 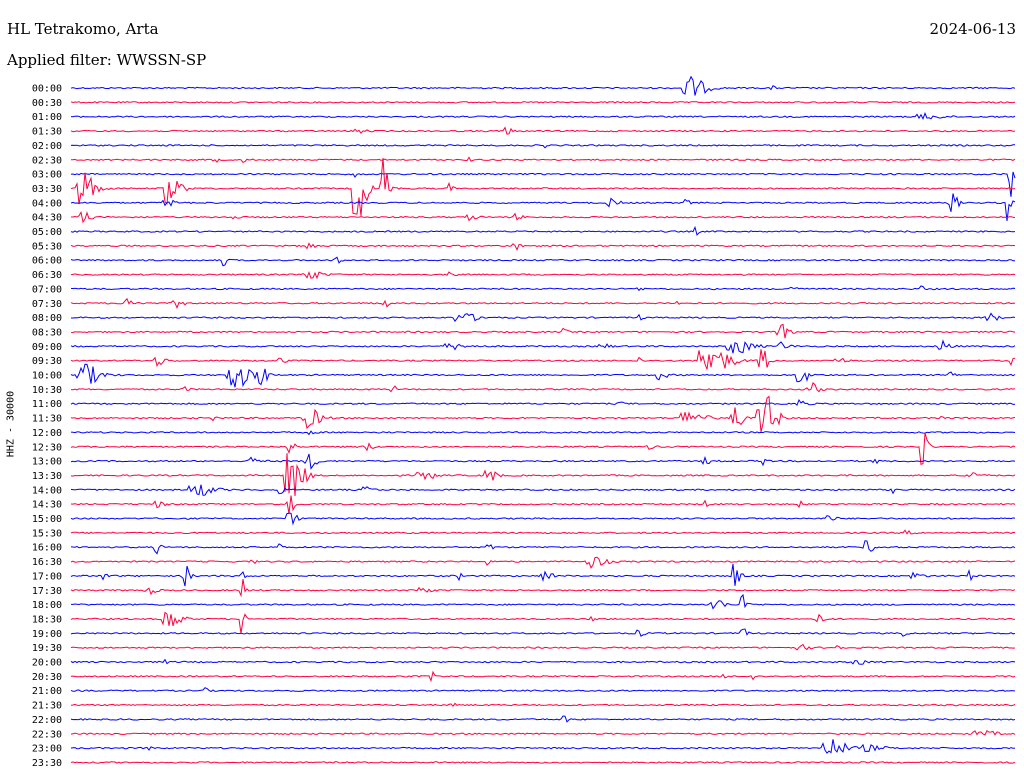 What do you see at coordinates (47, 419) in the screenshot?
I see `time-label-1130: 11:30` at bounding box center [47, 419].